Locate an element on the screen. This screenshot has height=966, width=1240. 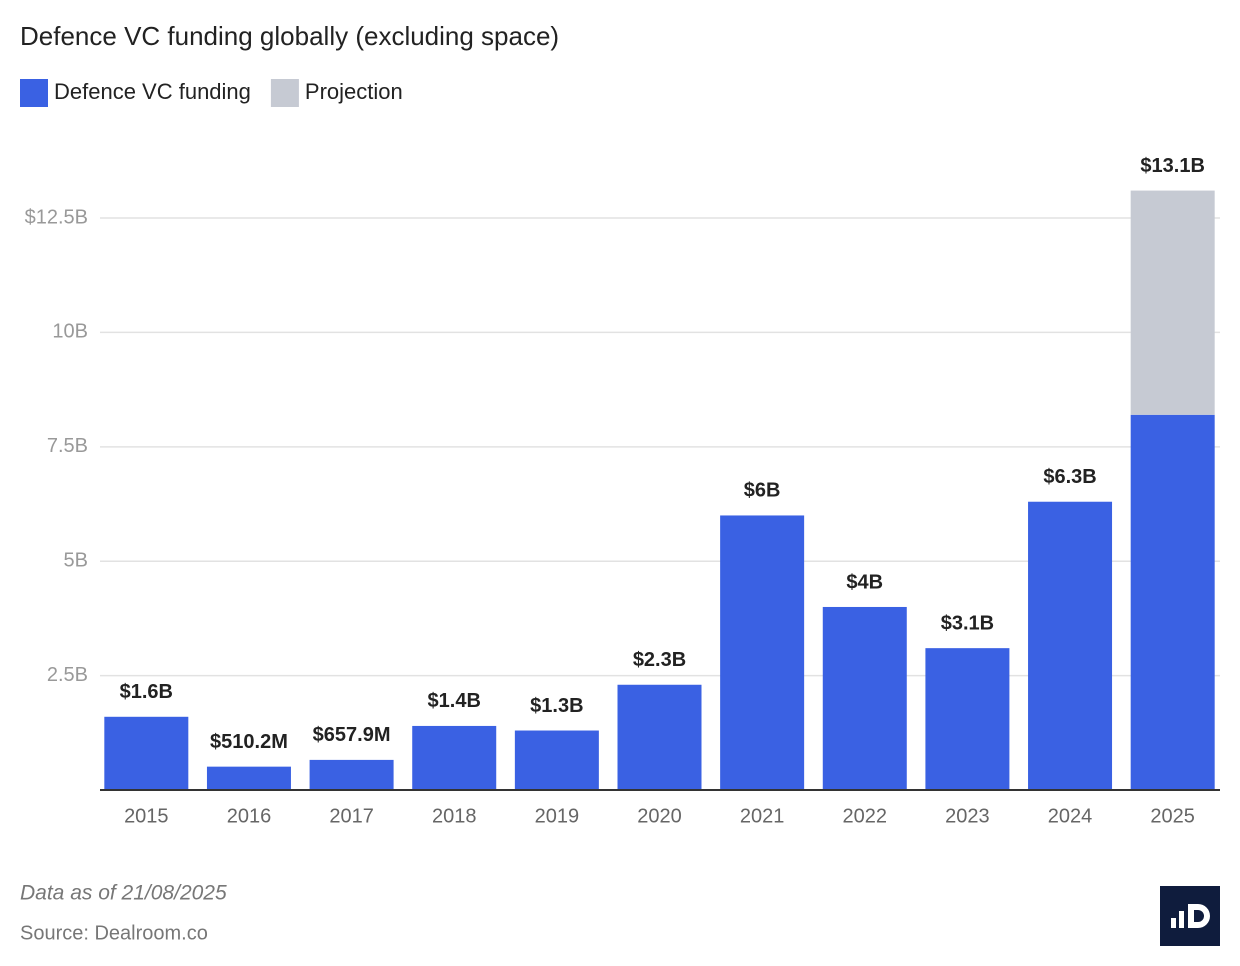
legend-label: Defence VC funding is located at coordinates (152, 91).